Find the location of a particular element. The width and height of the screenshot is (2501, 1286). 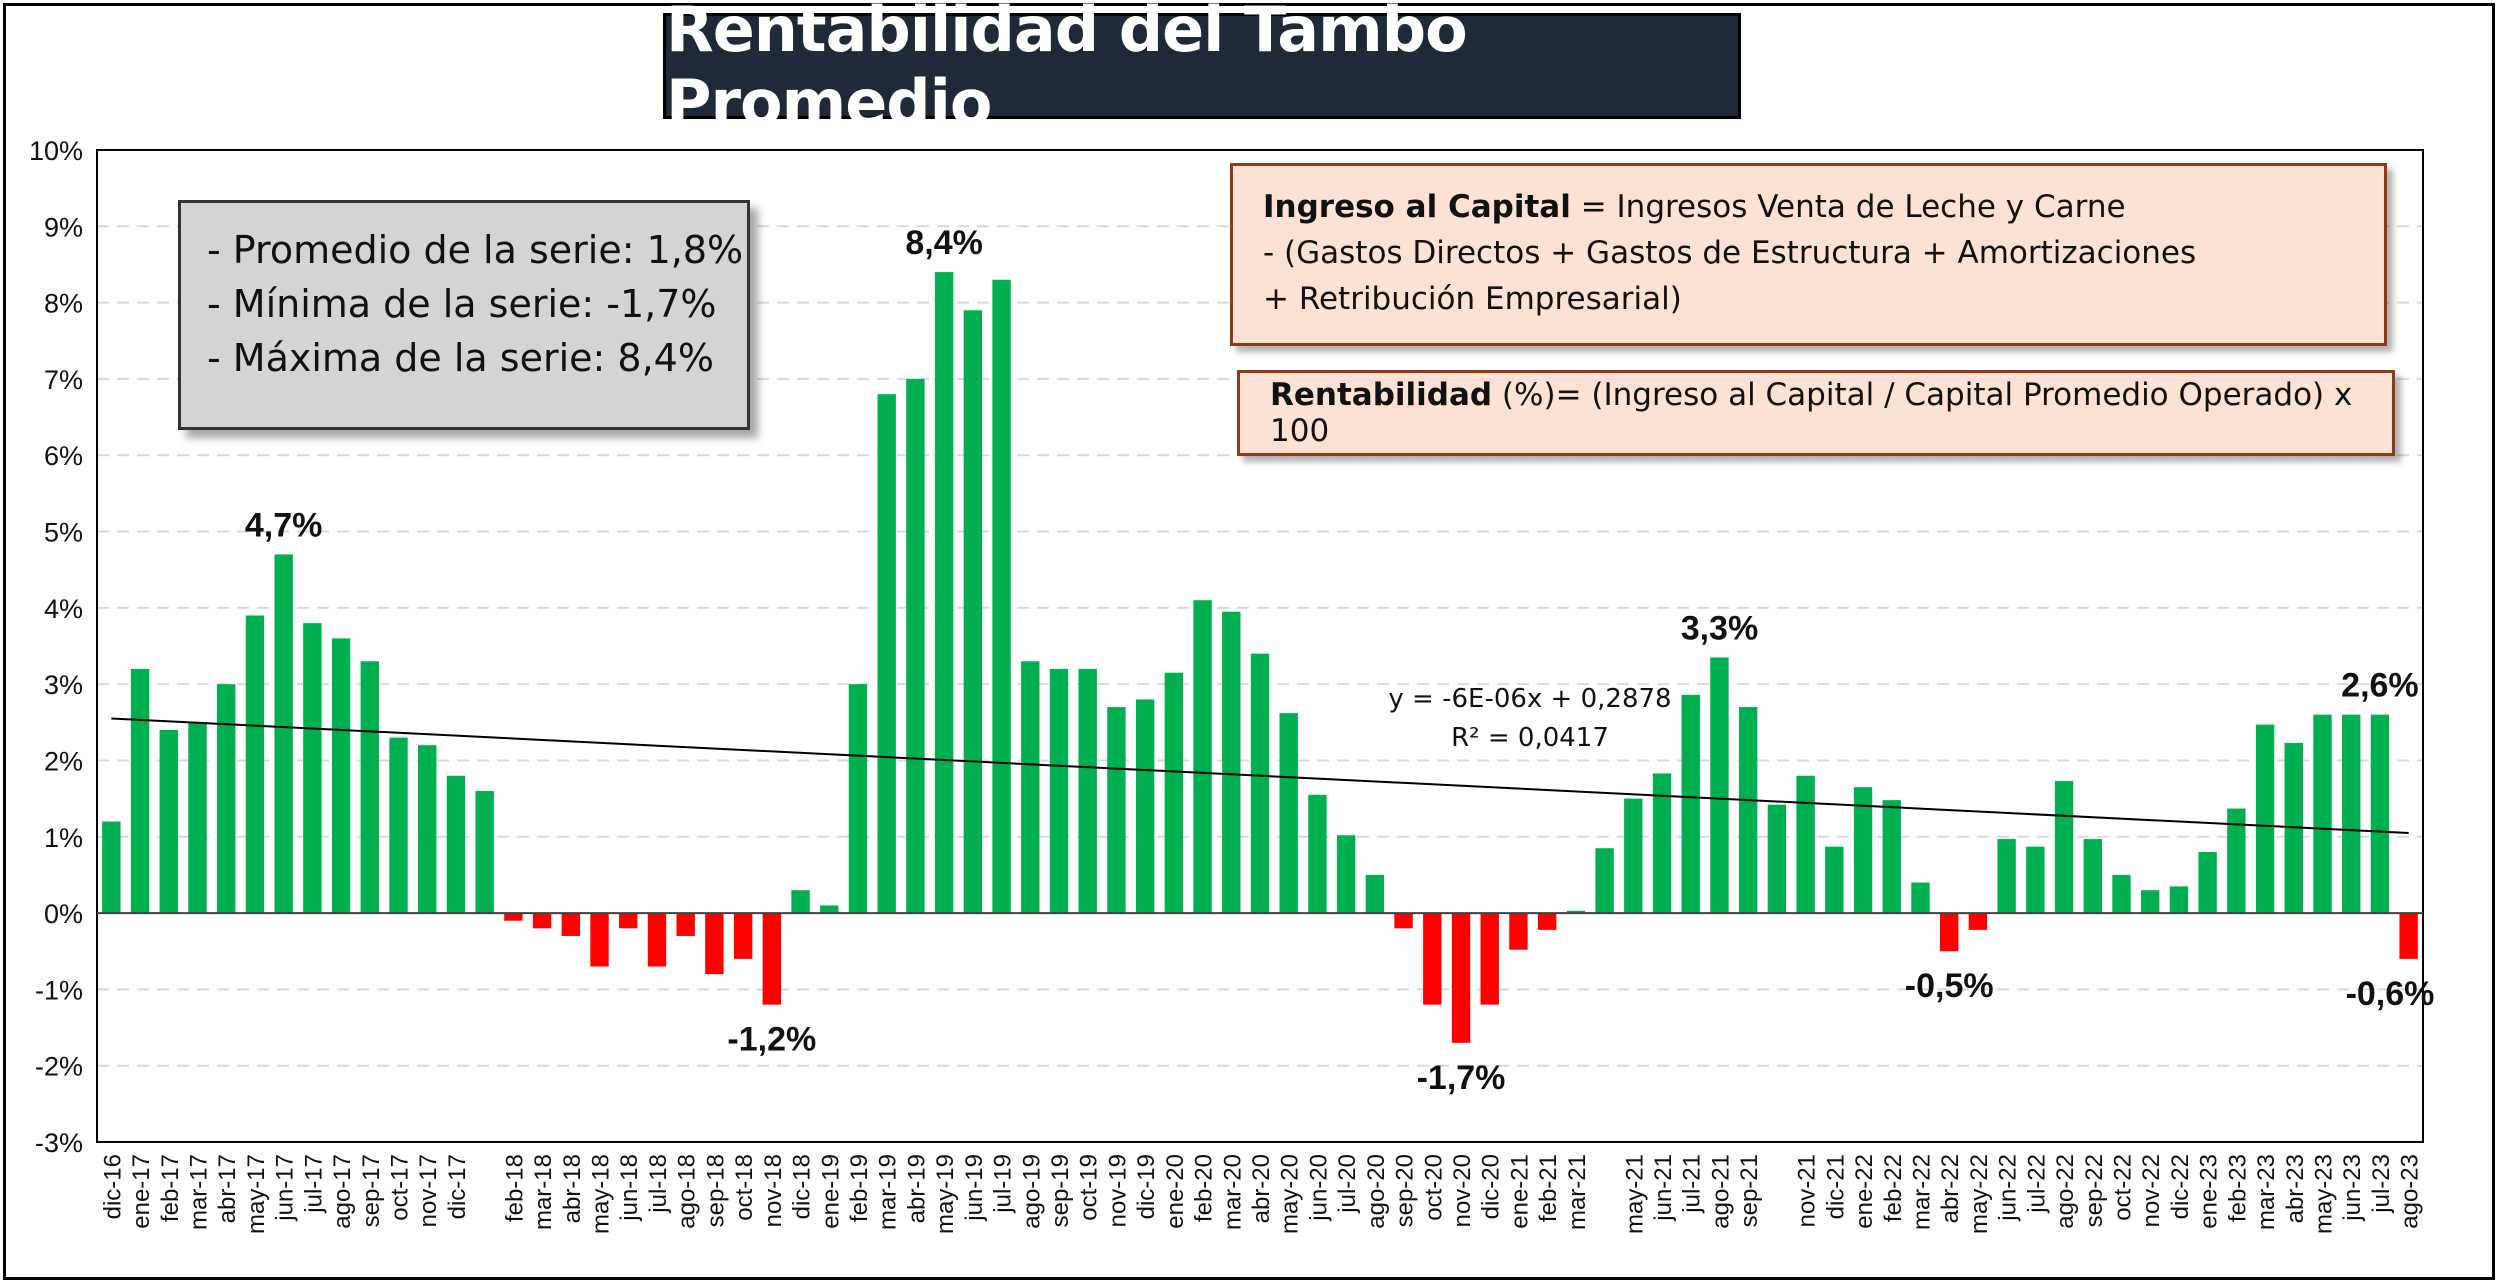

y-tick-label: 1% is located at coordinates (63, 838).